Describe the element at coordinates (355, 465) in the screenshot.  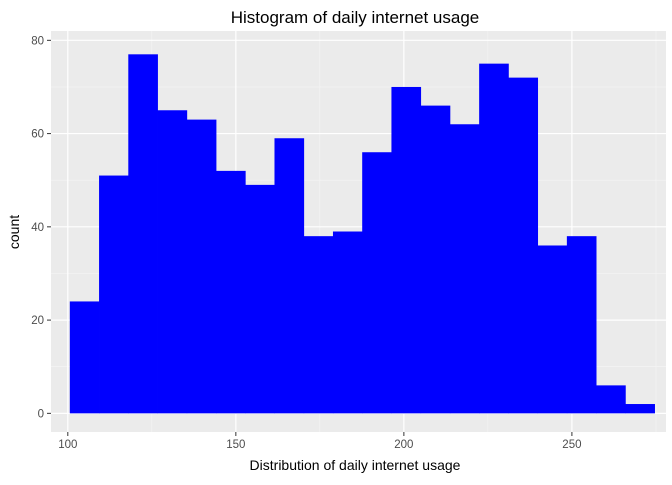
I see `x-axis-title: Distribution of daily internet usage` at that location.